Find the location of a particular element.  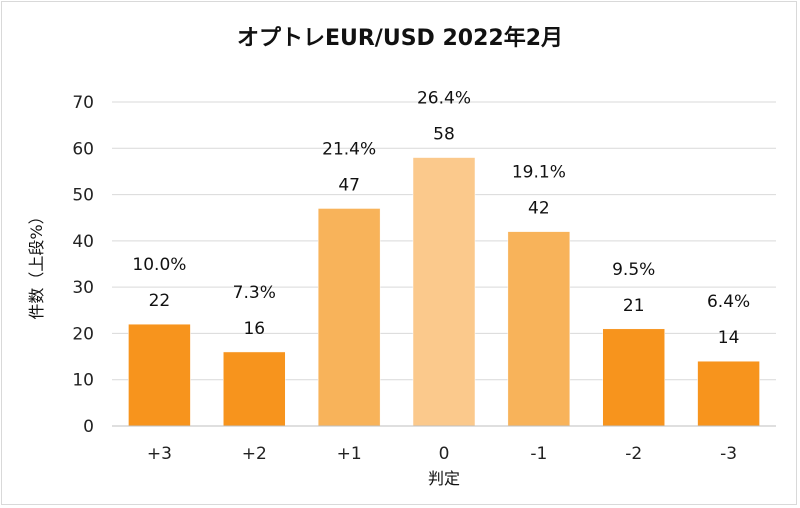

y-tick-label: 60 is located at coordinates (83, 149).